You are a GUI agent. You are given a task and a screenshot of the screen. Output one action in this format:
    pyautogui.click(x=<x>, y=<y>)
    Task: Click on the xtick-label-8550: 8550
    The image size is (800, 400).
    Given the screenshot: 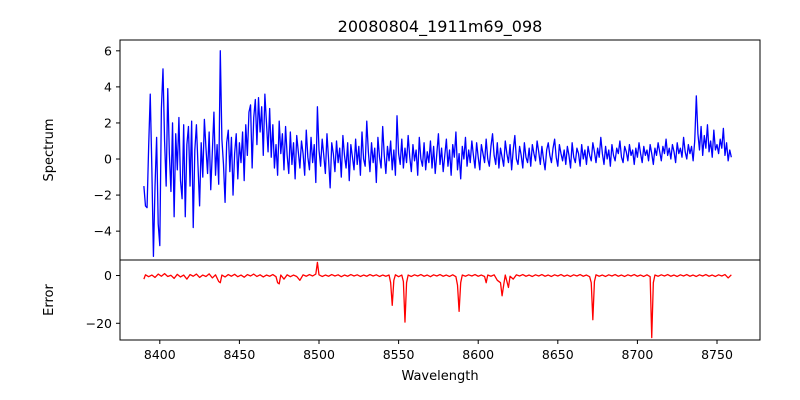 What is the action you would take?
    pyautogui.click(x=399, y=354)
    